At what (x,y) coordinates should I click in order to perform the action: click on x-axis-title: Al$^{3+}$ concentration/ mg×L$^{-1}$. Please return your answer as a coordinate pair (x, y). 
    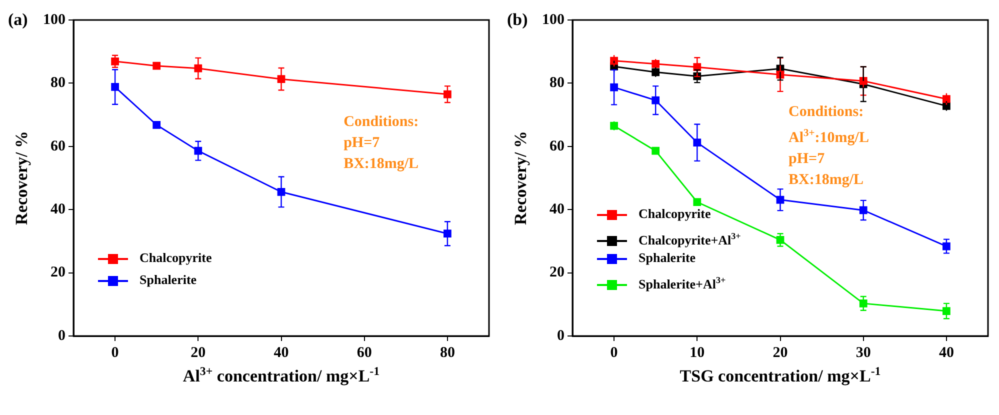
    Looking at the image, I should click on (281, 375).